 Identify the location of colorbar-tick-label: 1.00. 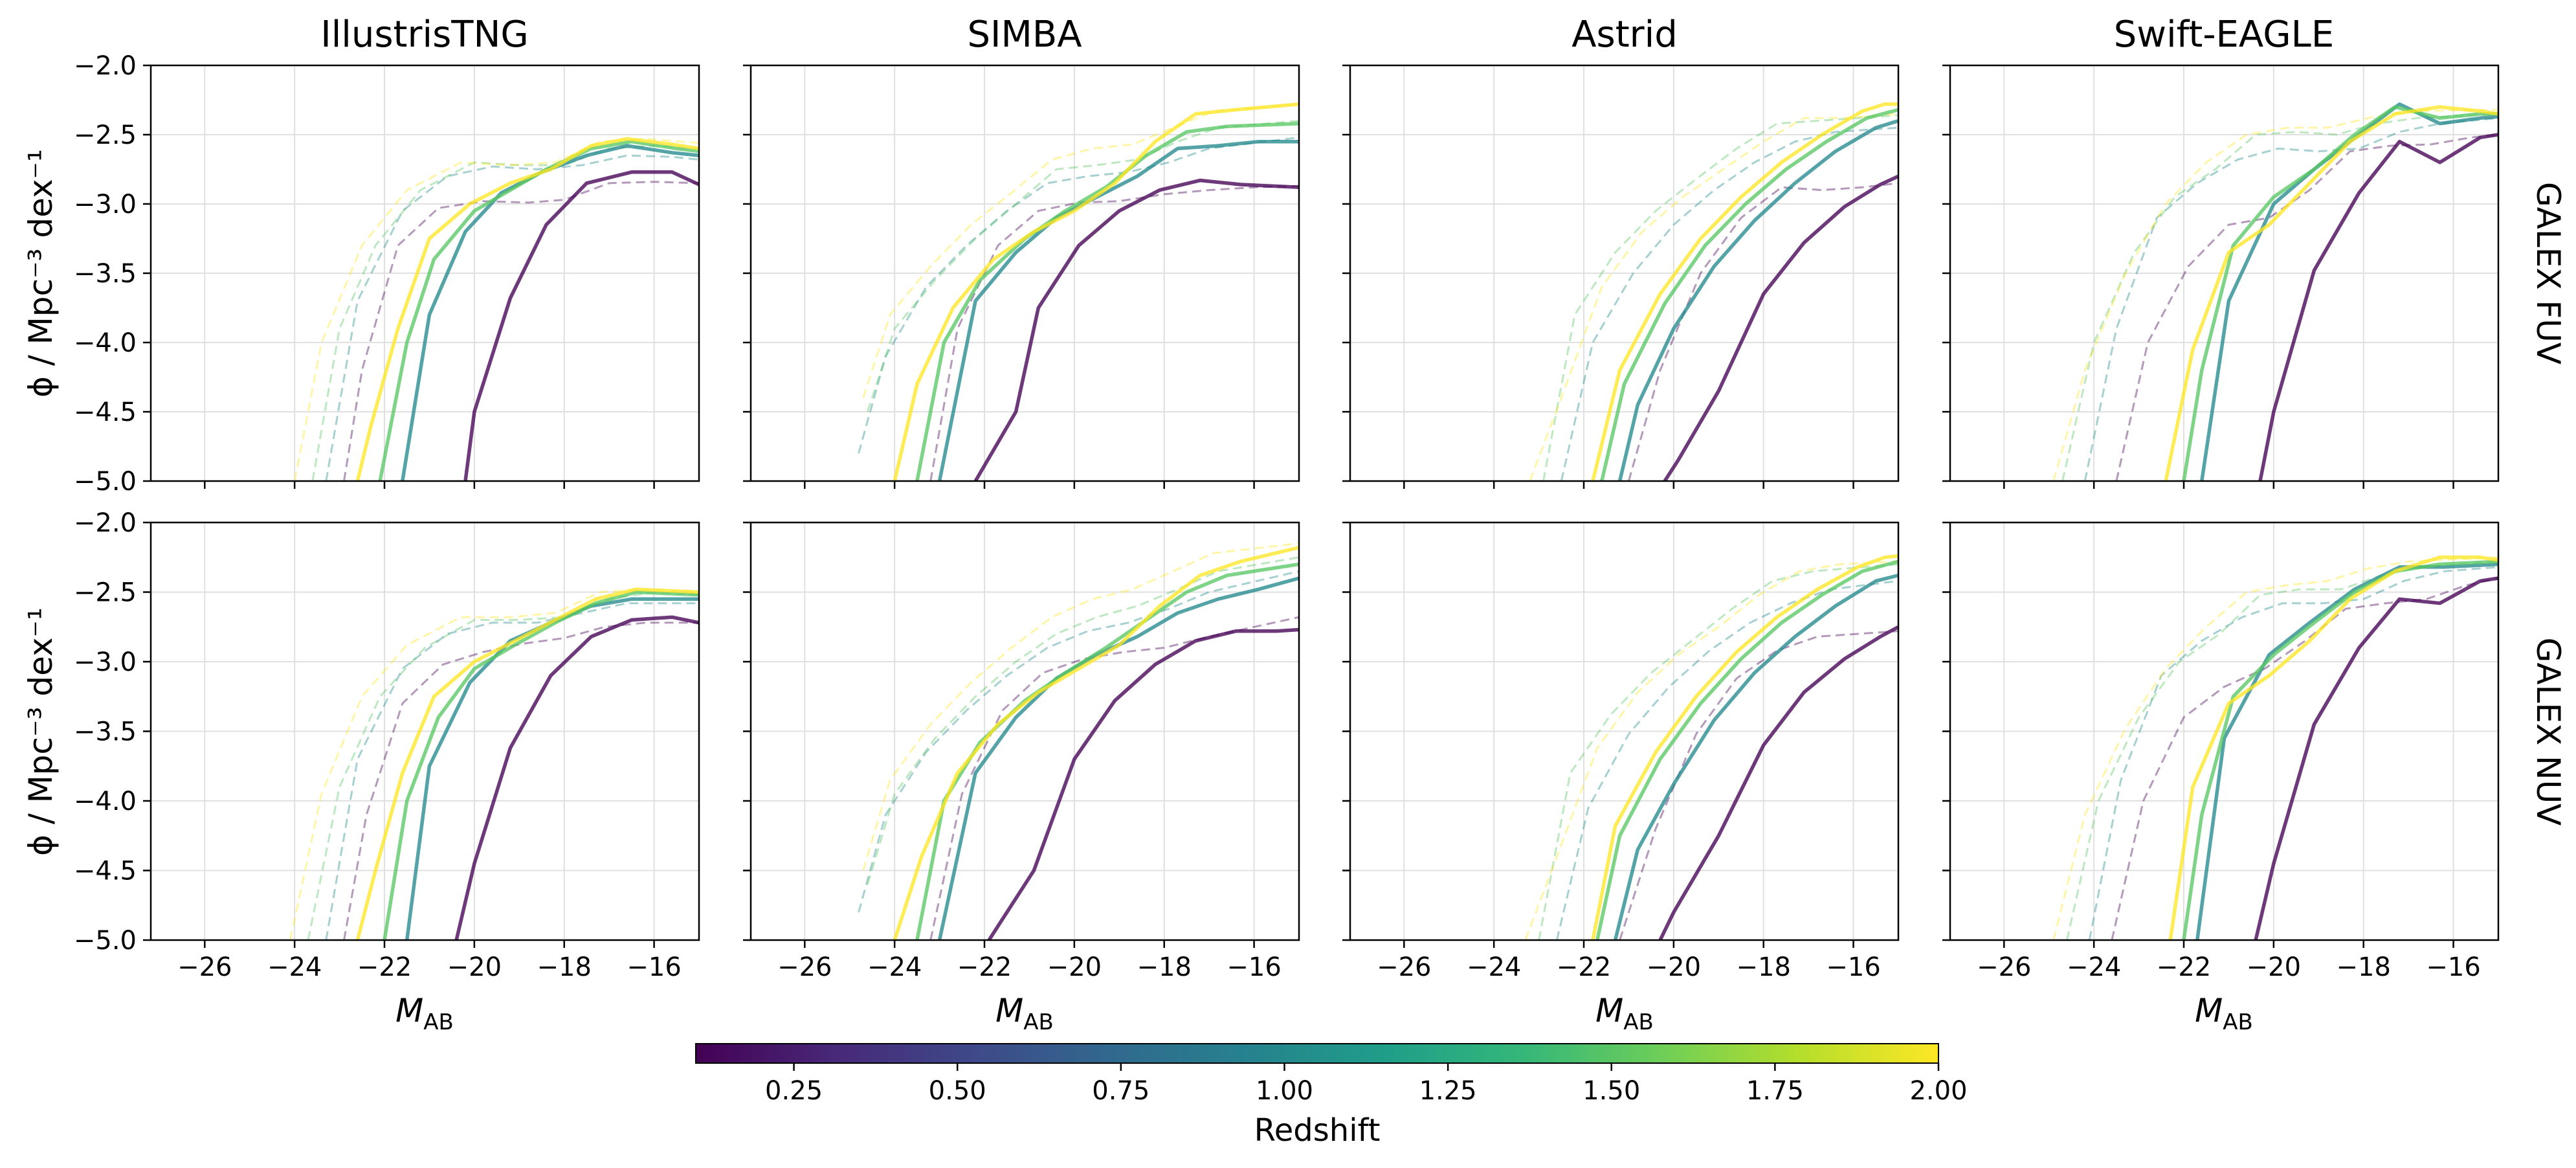
(1284, 1091).